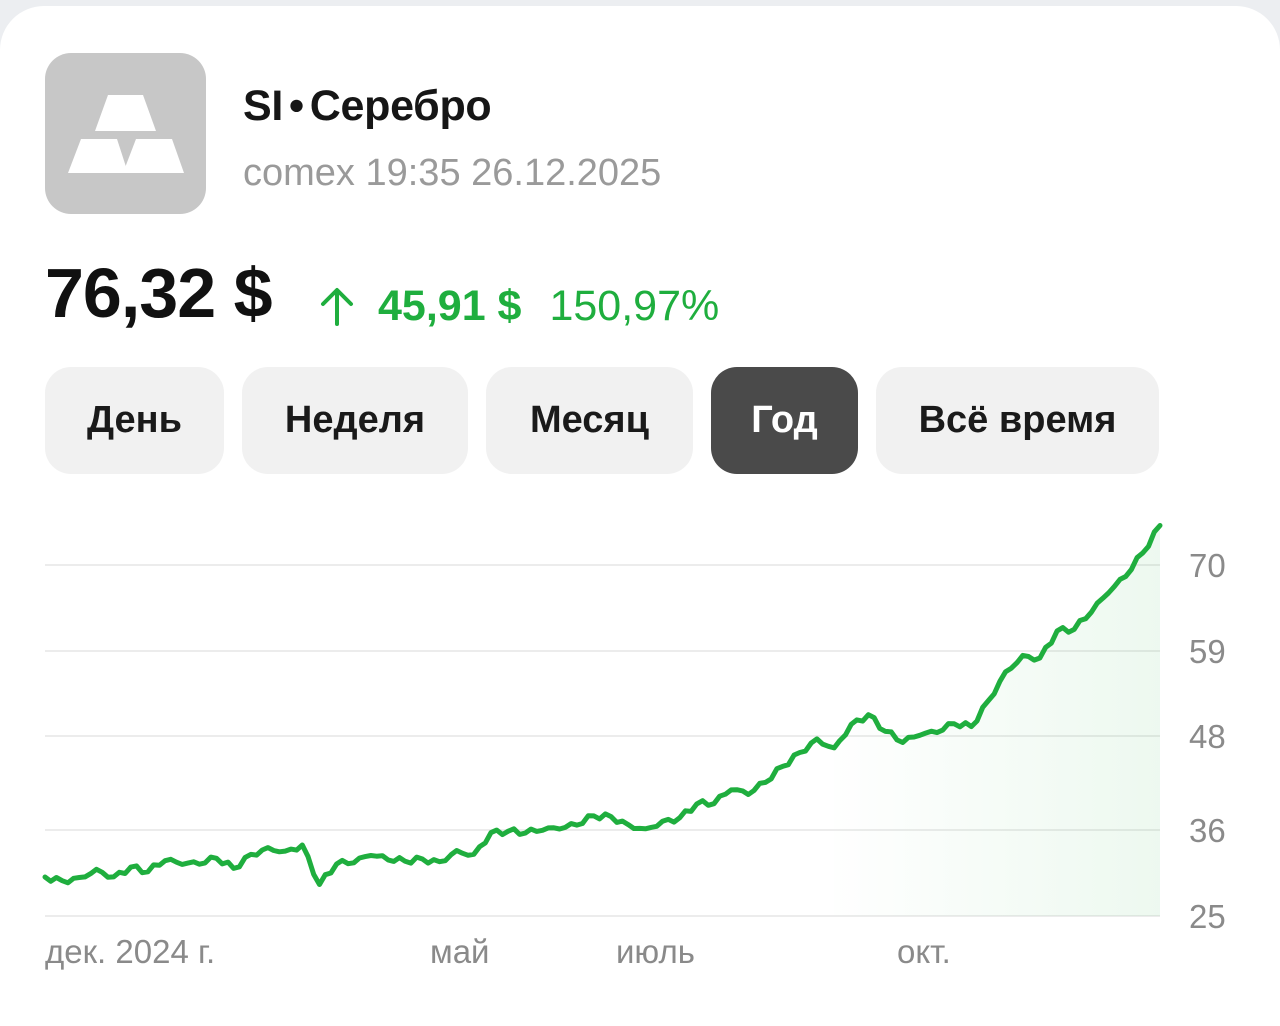 Image resolution: width=1280 pixels, height=1026 pixels. I want to click on change-percent: 150,97%, so click(634, 305).